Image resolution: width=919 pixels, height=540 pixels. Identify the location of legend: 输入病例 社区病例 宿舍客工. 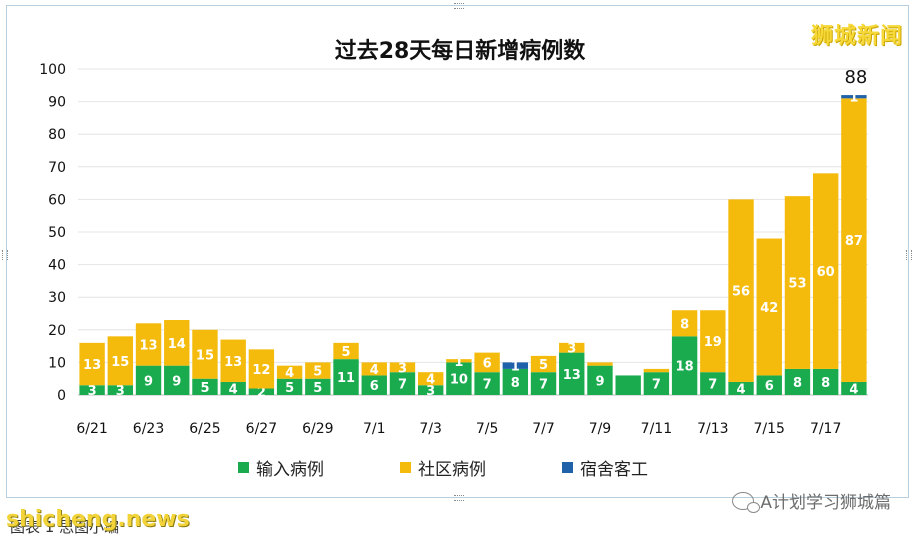
(443, 470).